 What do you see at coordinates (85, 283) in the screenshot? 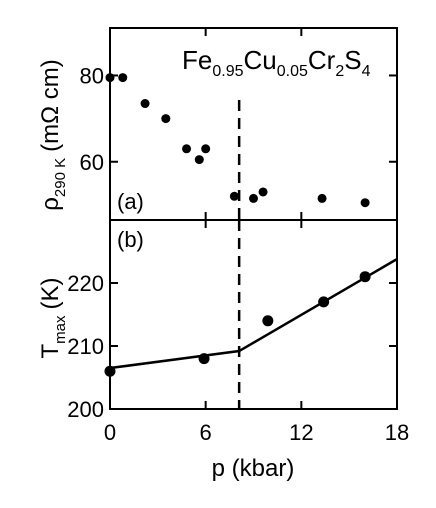
I see `y-tick-label-b: 220` at bounding box center [85, 283].